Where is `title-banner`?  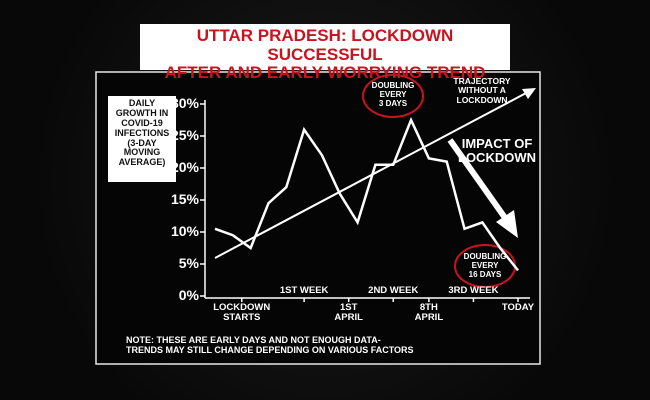 title-banner is located at coordinates (325, 47).